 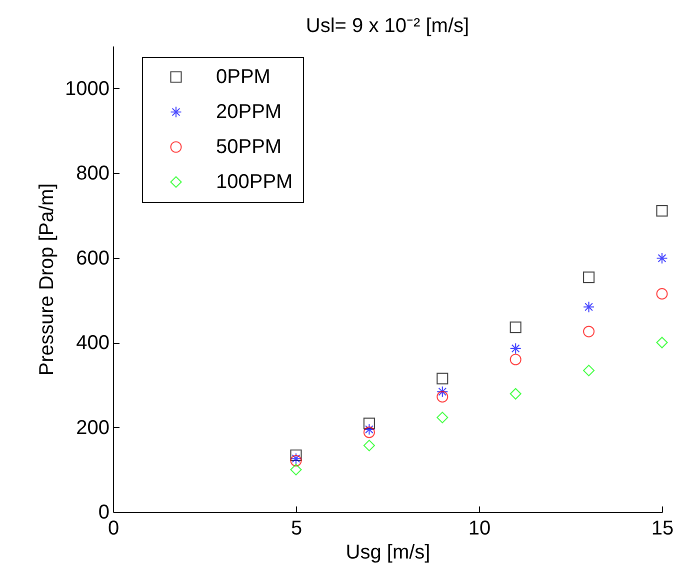 What do you see at coordinates (479, 529) in the screenshot?
I see `x-tick-label: 10` at bounding box center [479, 529].